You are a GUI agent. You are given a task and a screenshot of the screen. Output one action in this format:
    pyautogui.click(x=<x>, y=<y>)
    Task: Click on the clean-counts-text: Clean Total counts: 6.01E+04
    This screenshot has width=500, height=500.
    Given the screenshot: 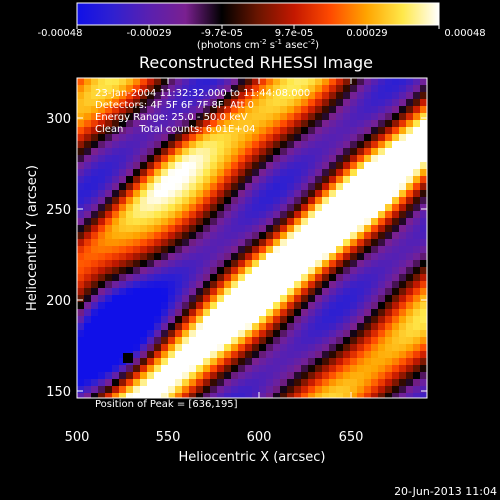 What is the action you would take?
    pyautogui.click(x=175, y=129)
    